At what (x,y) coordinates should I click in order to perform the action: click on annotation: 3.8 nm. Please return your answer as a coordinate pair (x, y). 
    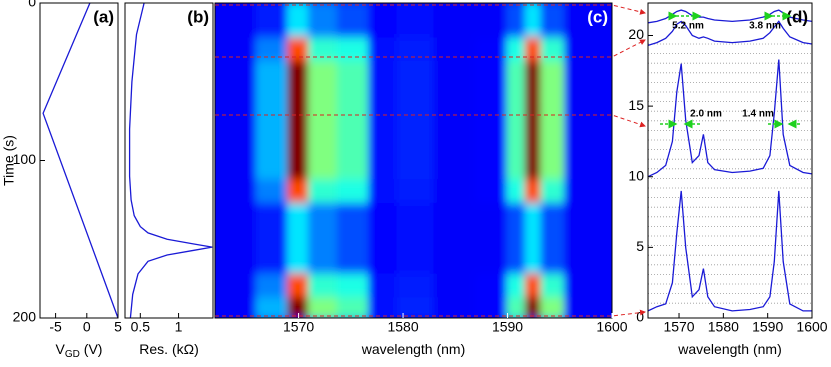
    Looking at the image, I should click on (765, 26).